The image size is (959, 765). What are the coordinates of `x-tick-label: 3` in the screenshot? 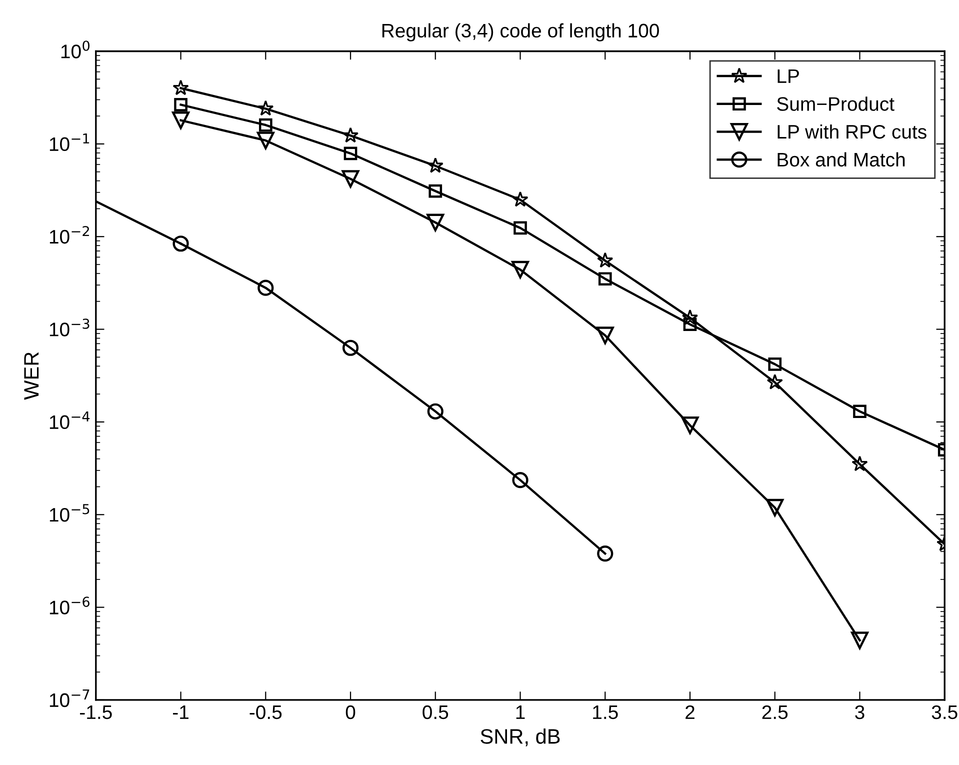 It's located at (859, 712).